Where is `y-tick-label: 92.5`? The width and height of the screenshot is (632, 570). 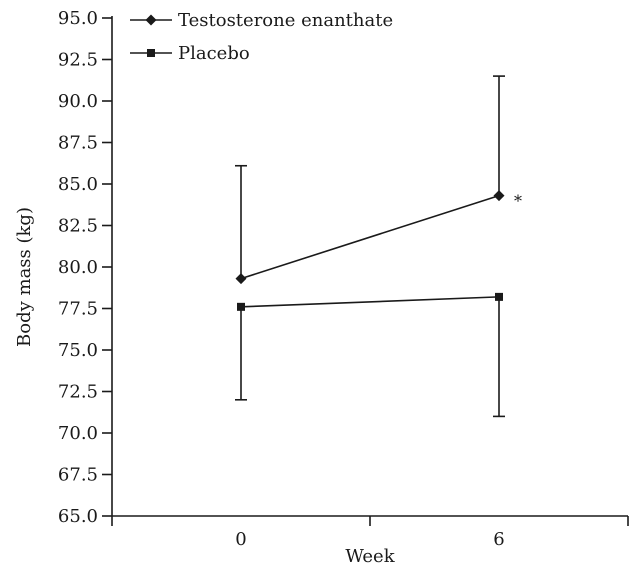
y-tick-label: 92.5 is located at coordinates (78, 60).